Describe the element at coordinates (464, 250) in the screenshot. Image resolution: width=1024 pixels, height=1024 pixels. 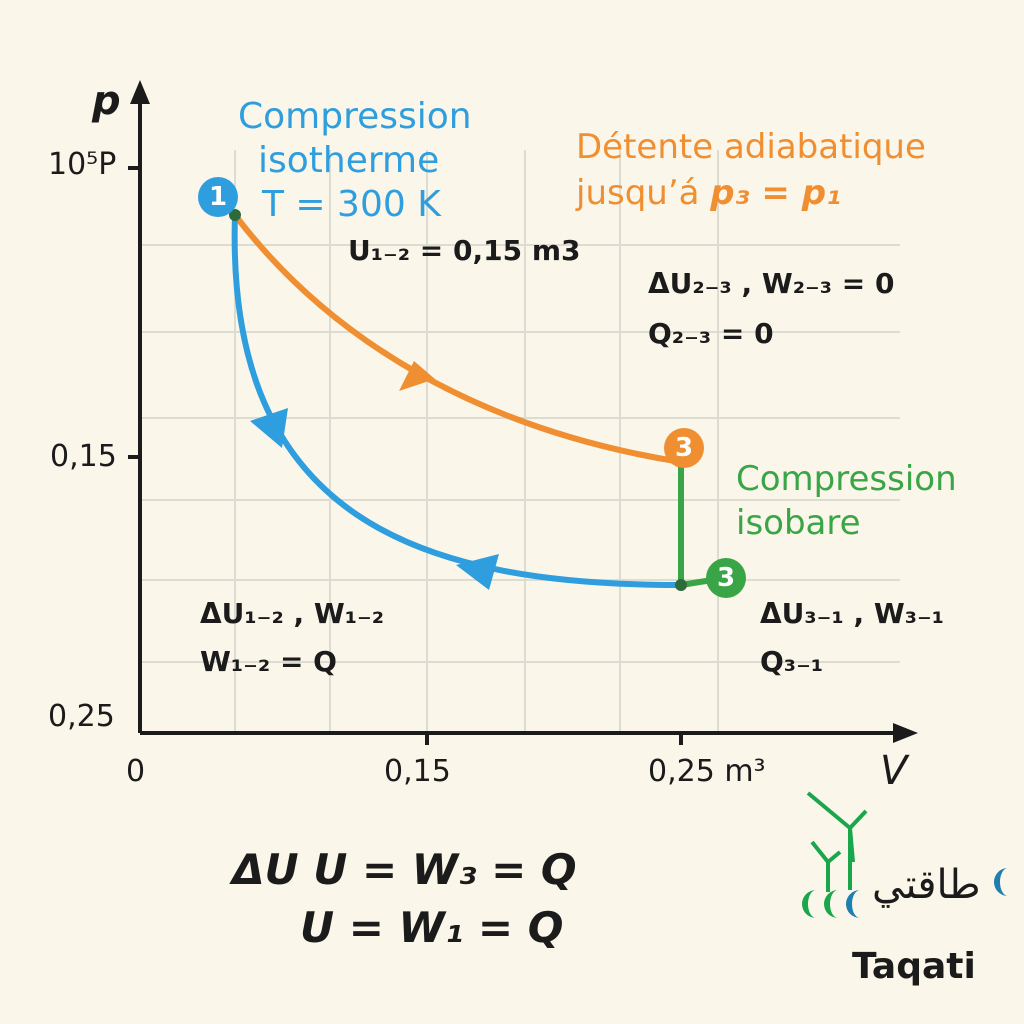
I see `u12-annotation: U₁₋₂ = 0,15 m3` at that location.